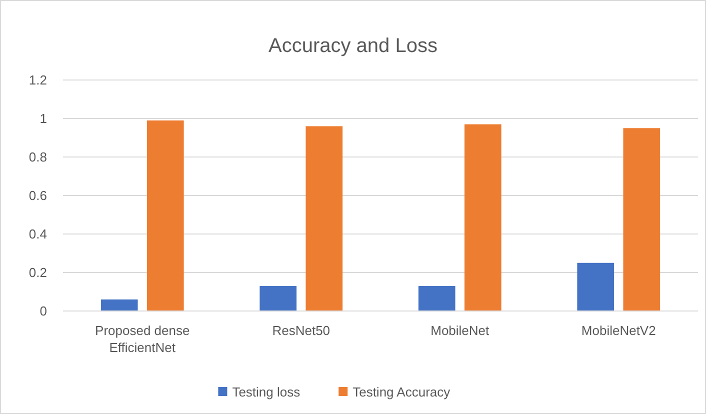 Image resolution: width=706 pixels, height=414 pixels. What do you see at coordinates (142, 339) in the screenshot?
I see `x-tick-label: Proposed dense EfficientNet` at bounding box center [142, 339].